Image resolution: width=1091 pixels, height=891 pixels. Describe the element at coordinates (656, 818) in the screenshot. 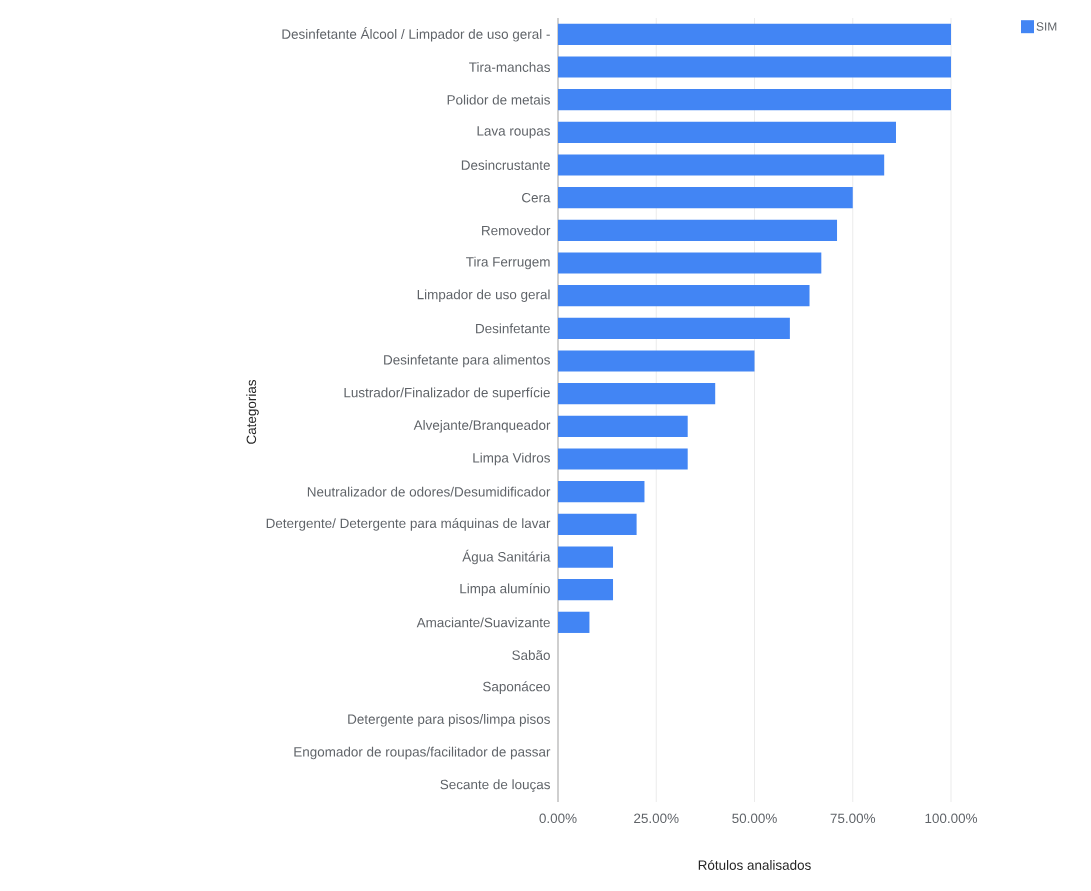

I see `x-tick-label: 25.00%` at that location.